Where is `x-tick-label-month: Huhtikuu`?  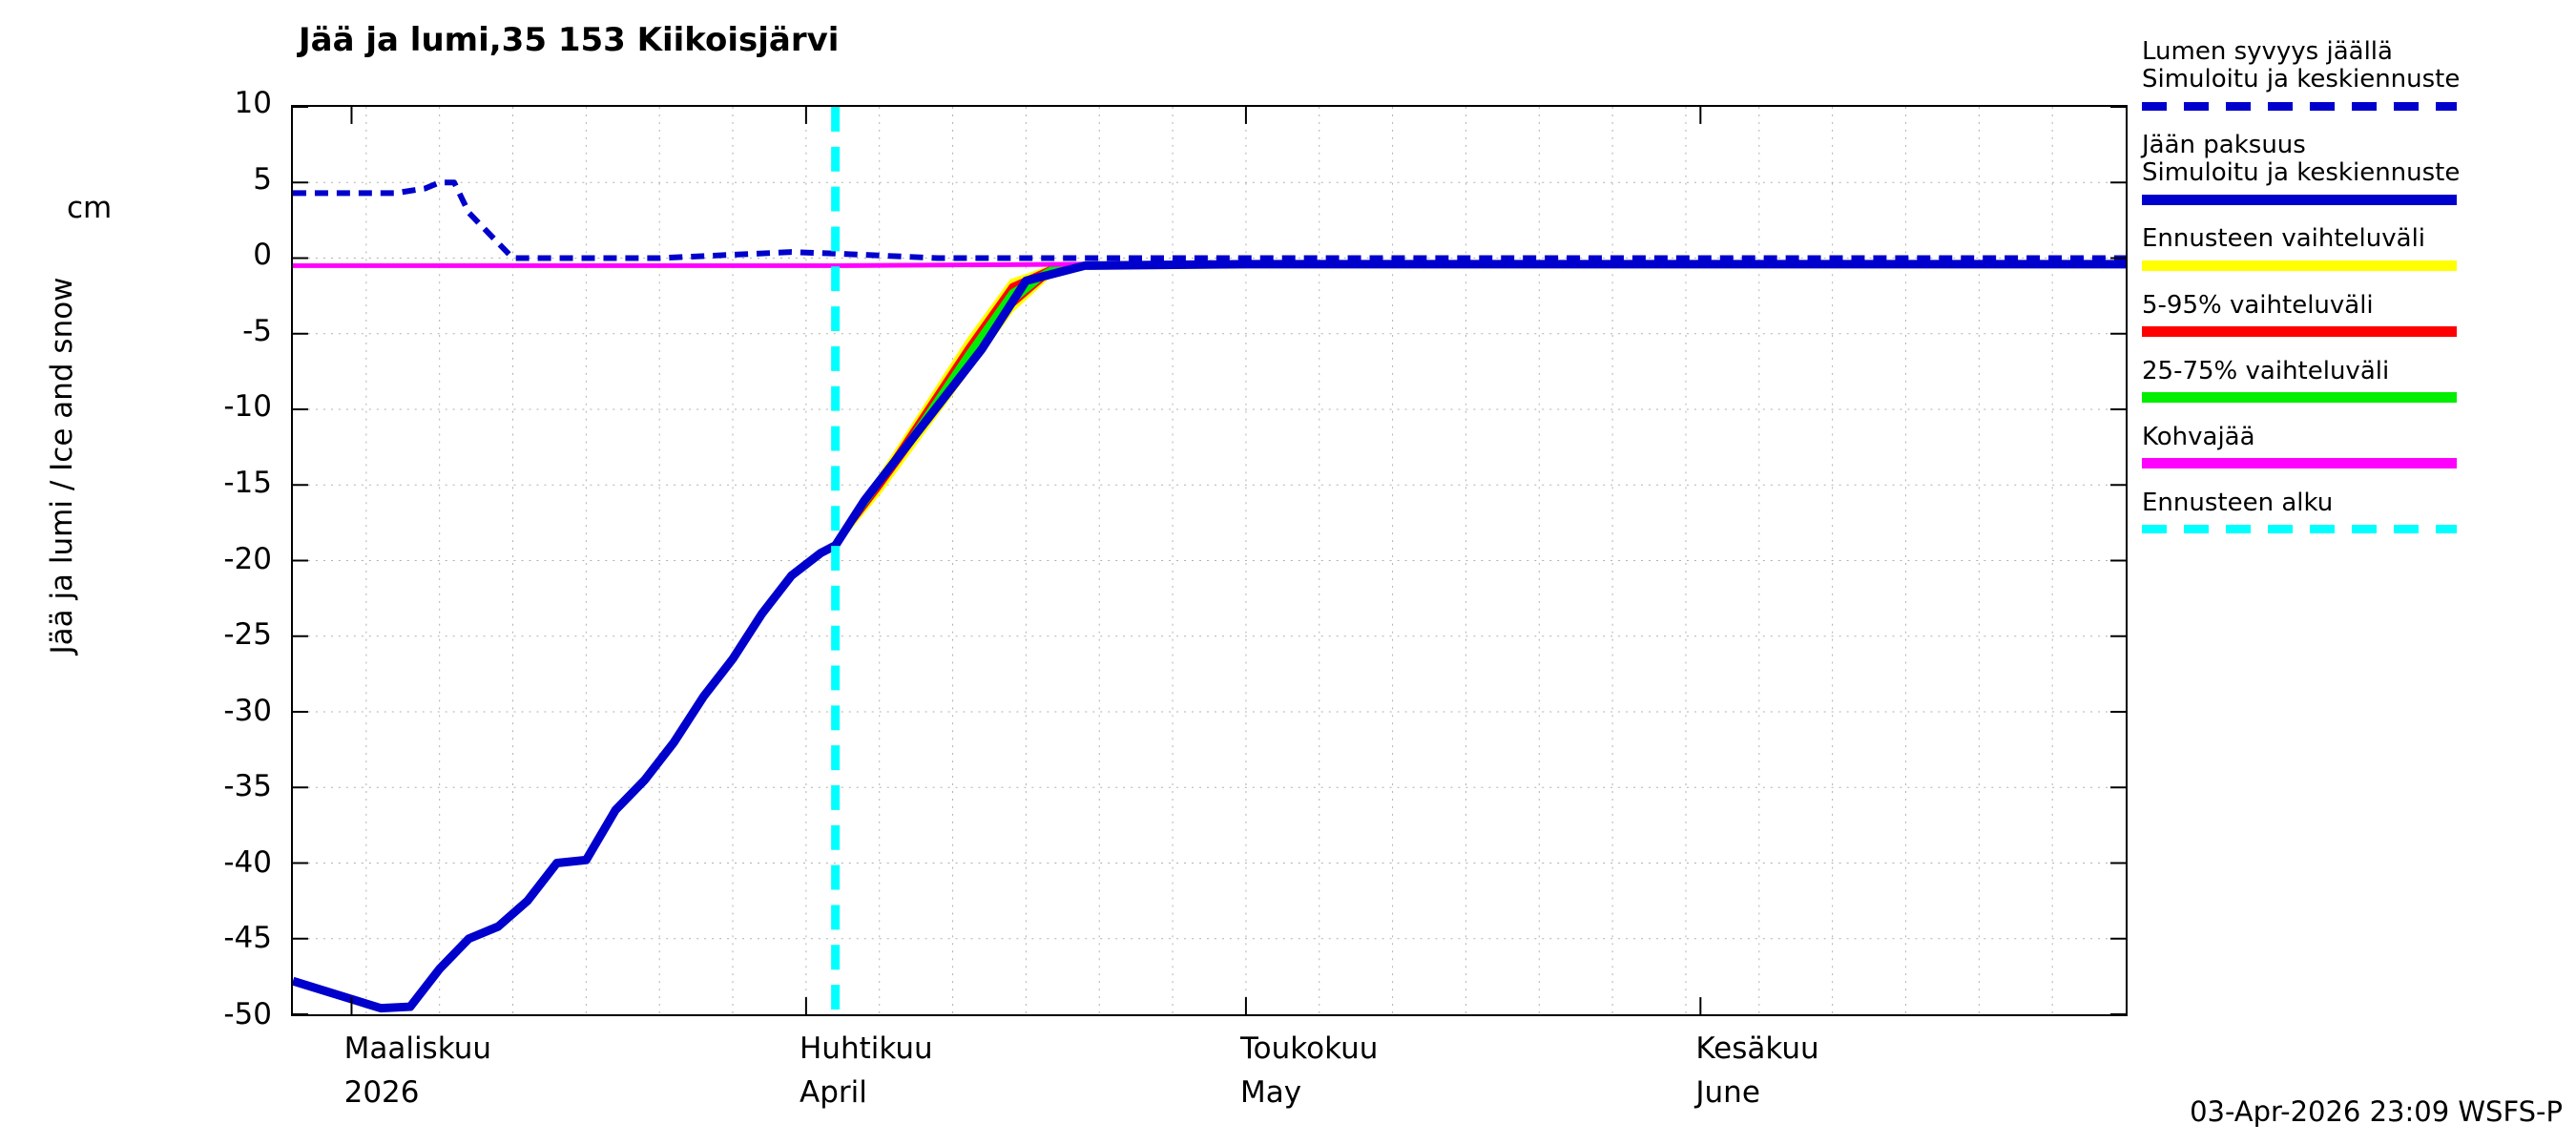 x-tick-label-month: Huhtikuu is located at coordinates (866, 1048).